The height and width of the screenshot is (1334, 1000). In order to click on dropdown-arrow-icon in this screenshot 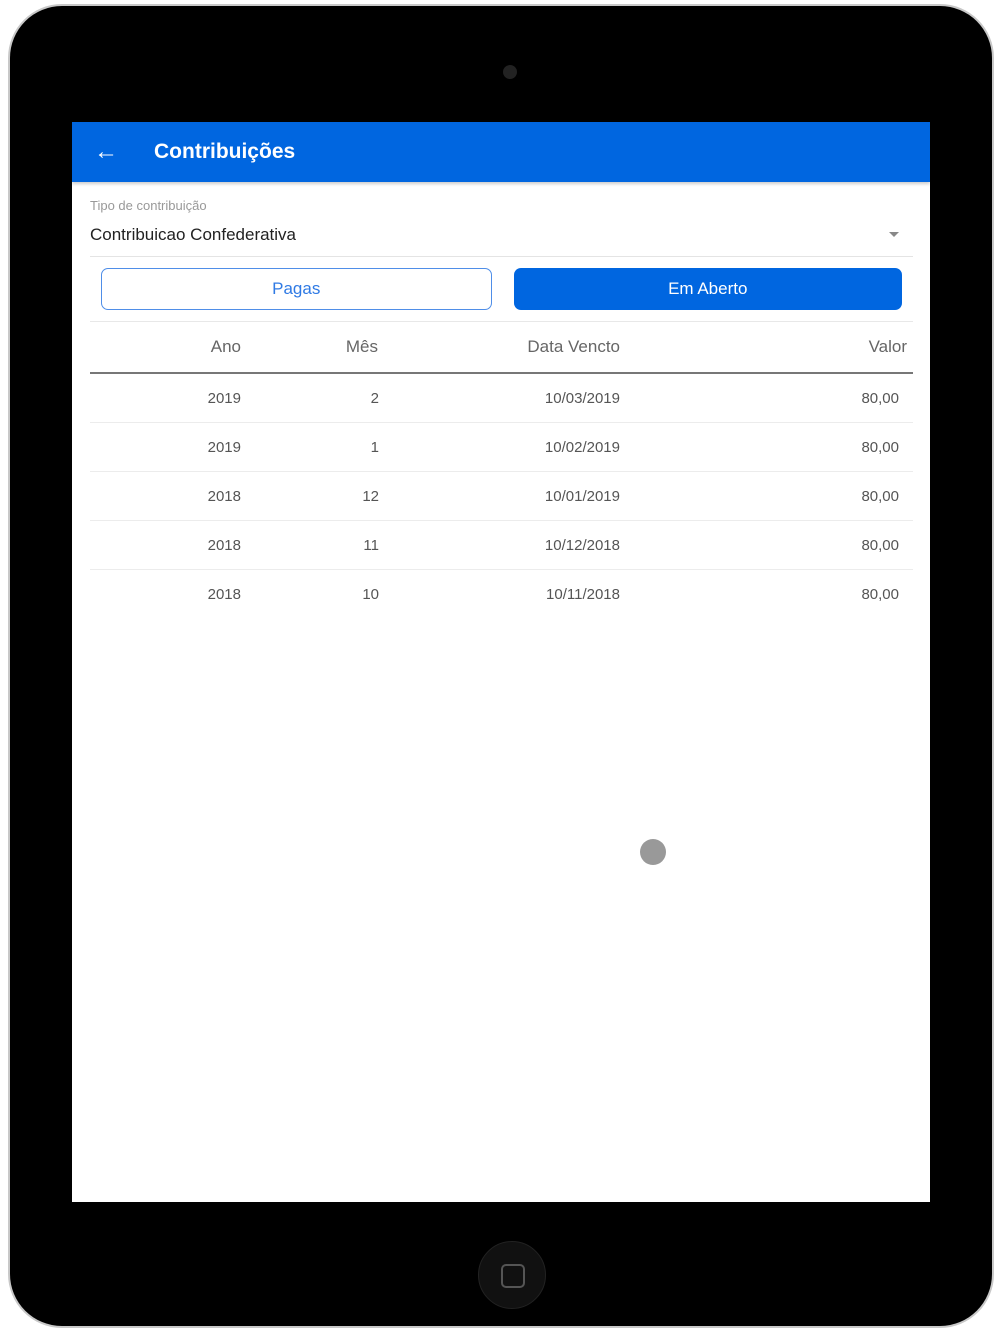, I will do `click(894, 234)`.